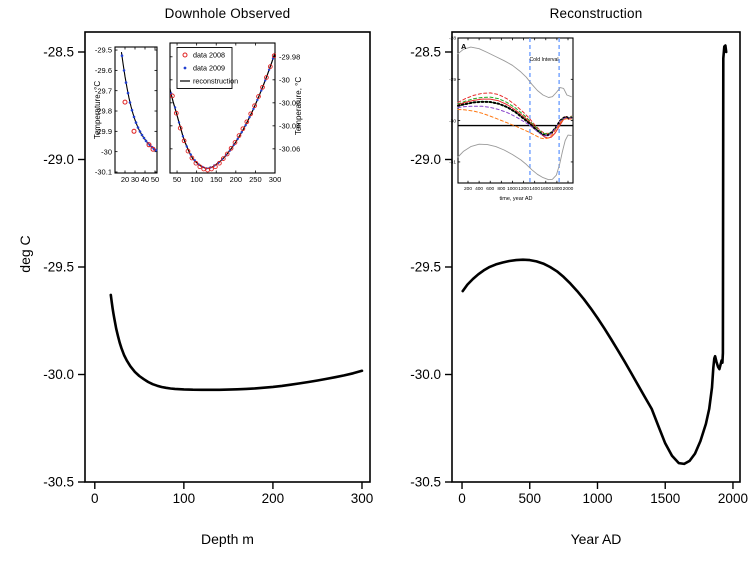 The height and width of the screenshot is (563, 754). I want to click on x-tick-label: 1400, so click(534, 189).